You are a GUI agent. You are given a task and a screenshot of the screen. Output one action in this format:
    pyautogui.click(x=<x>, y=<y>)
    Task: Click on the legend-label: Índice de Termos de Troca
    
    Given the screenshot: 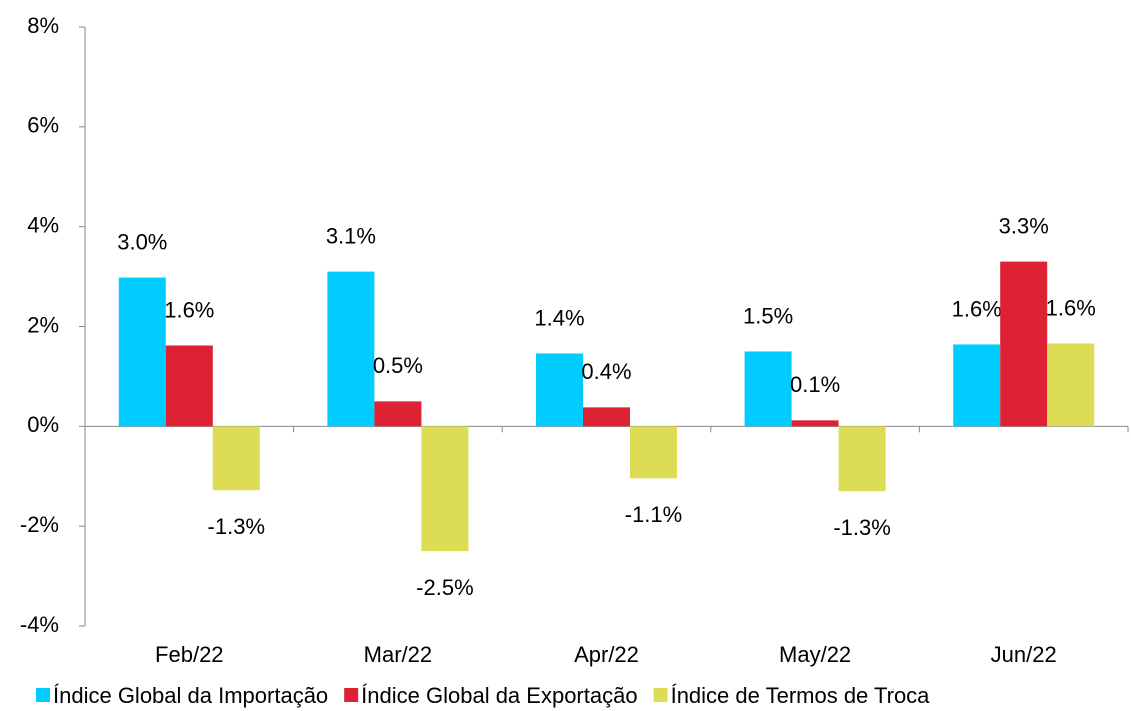 What is the action you would take?
    pyautogui.click(x=801, y=695)
    